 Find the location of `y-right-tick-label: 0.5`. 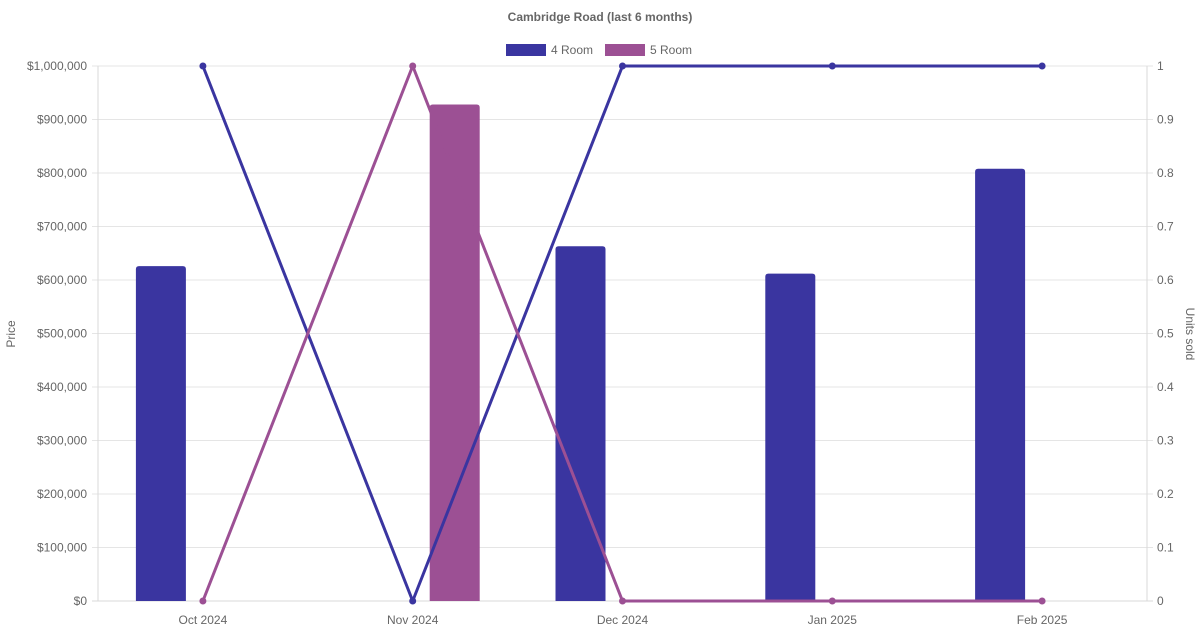

y-right-tick-label: 0.5 is located at coordinates (1165, 334).